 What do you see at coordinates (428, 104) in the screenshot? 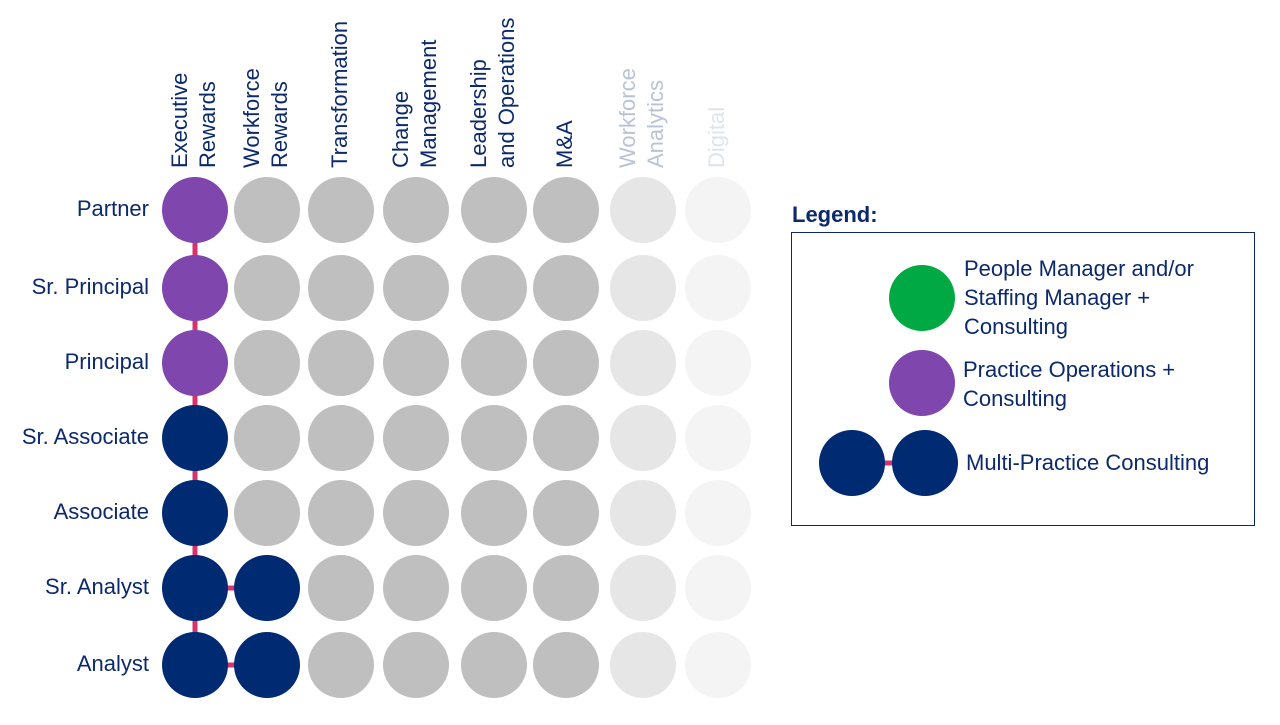
I see `column-label: Management` at bounding box center [428, 104].